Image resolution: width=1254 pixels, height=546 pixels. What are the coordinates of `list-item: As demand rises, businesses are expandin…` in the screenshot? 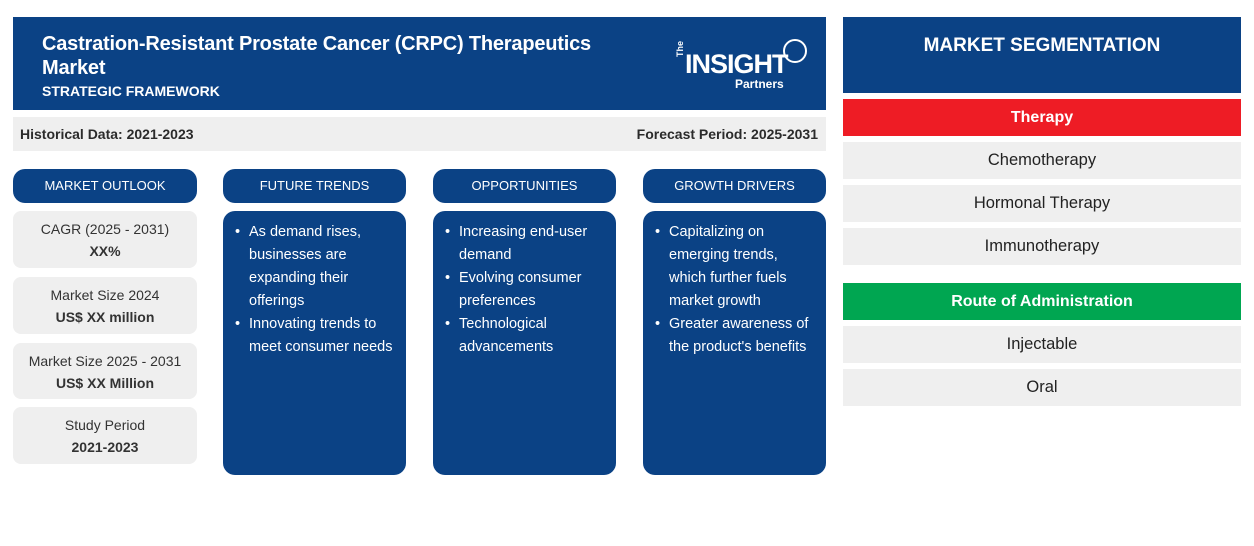 It's located at (316, 267).